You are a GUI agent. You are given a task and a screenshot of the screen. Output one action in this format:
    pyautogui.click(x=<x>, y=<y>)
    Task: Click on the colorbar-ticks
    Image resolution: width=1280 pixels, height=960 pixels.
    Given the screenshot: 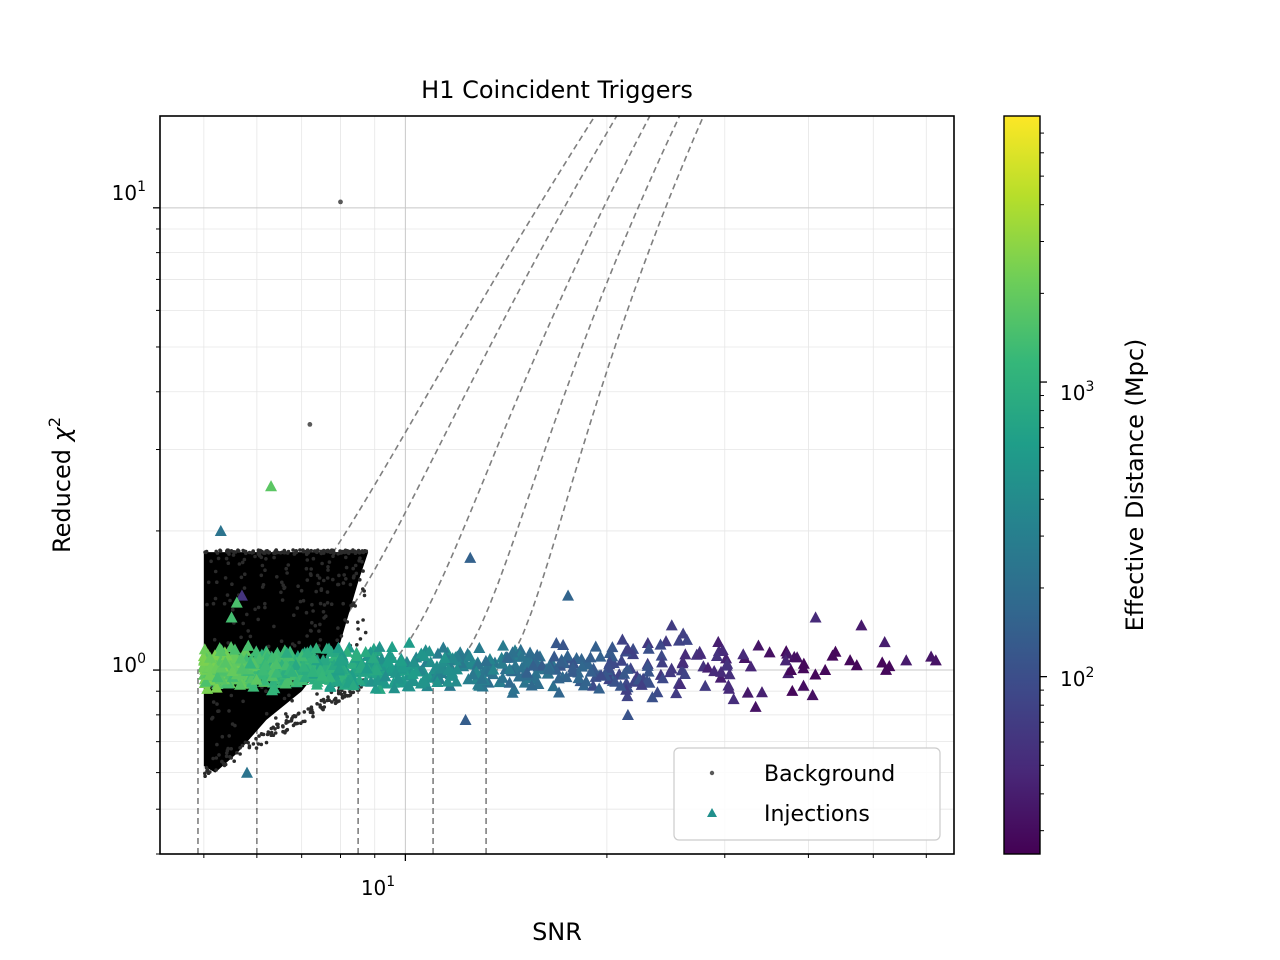 What is the action you would take?
    pyautogui.click(x=1043, y=482)
    